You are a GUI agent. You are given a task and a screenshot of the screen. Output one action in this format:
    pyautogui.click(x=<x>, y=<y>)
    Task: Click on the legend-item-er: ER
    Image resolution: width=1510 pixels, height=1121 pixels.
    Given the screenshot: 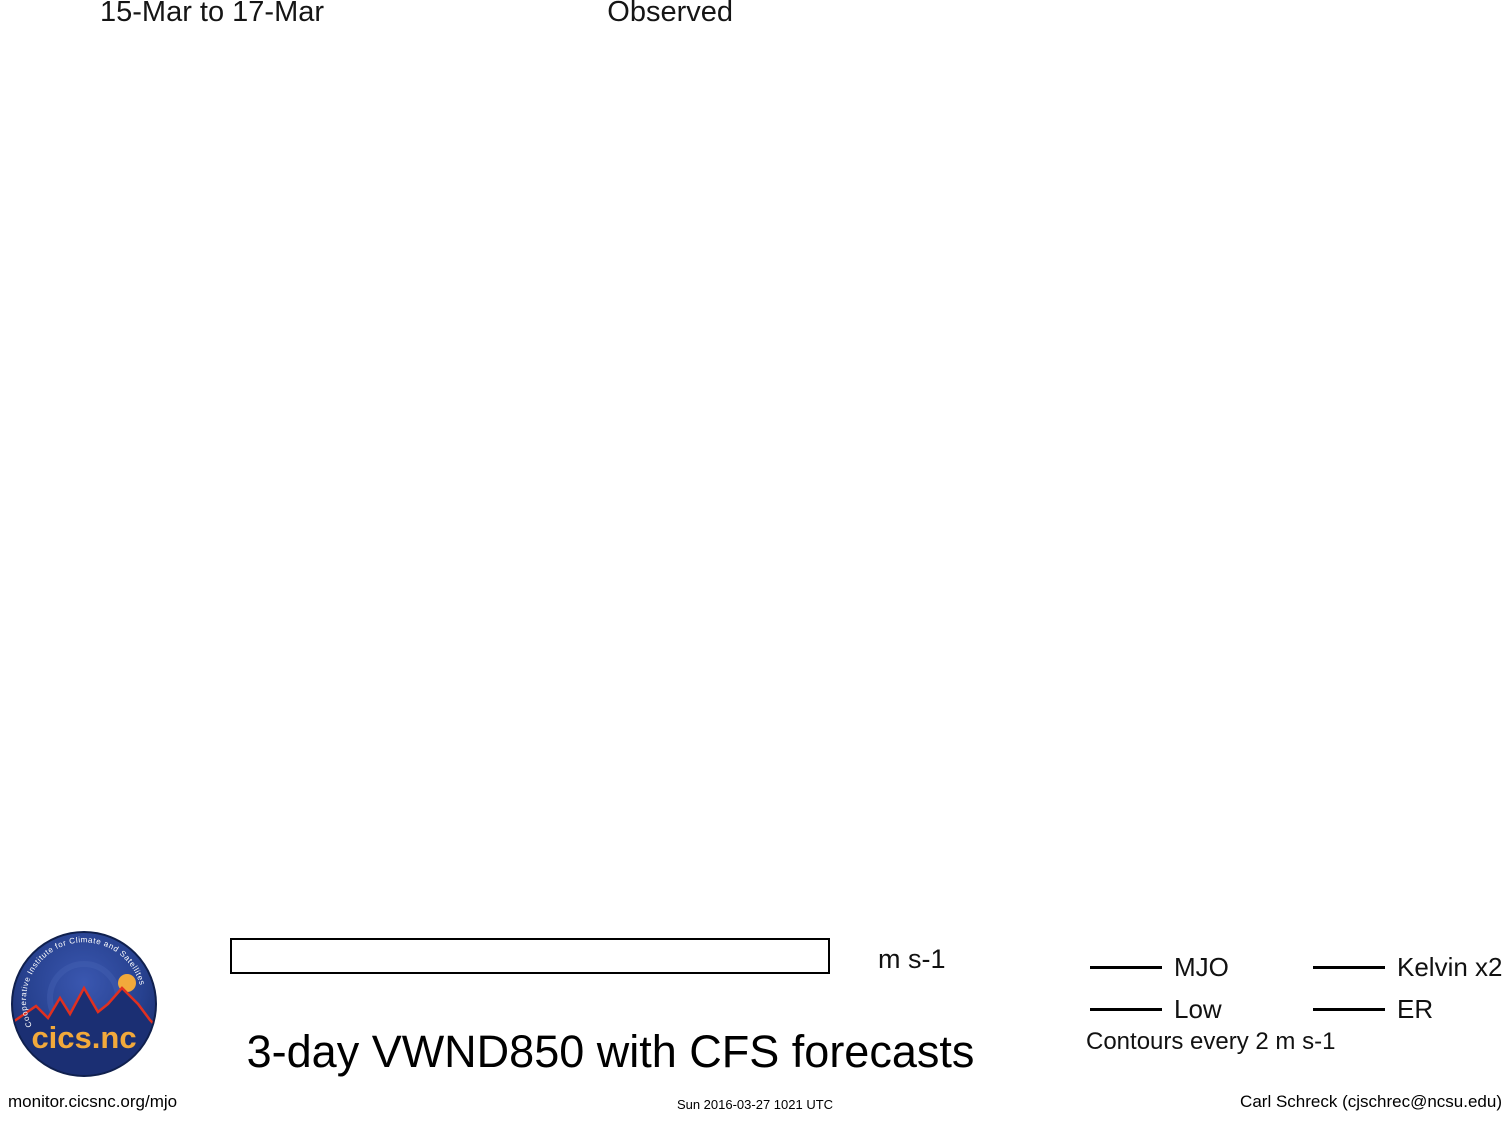 What is the action you would take?
    pyautogui.click(x=1373, y=1009)
    